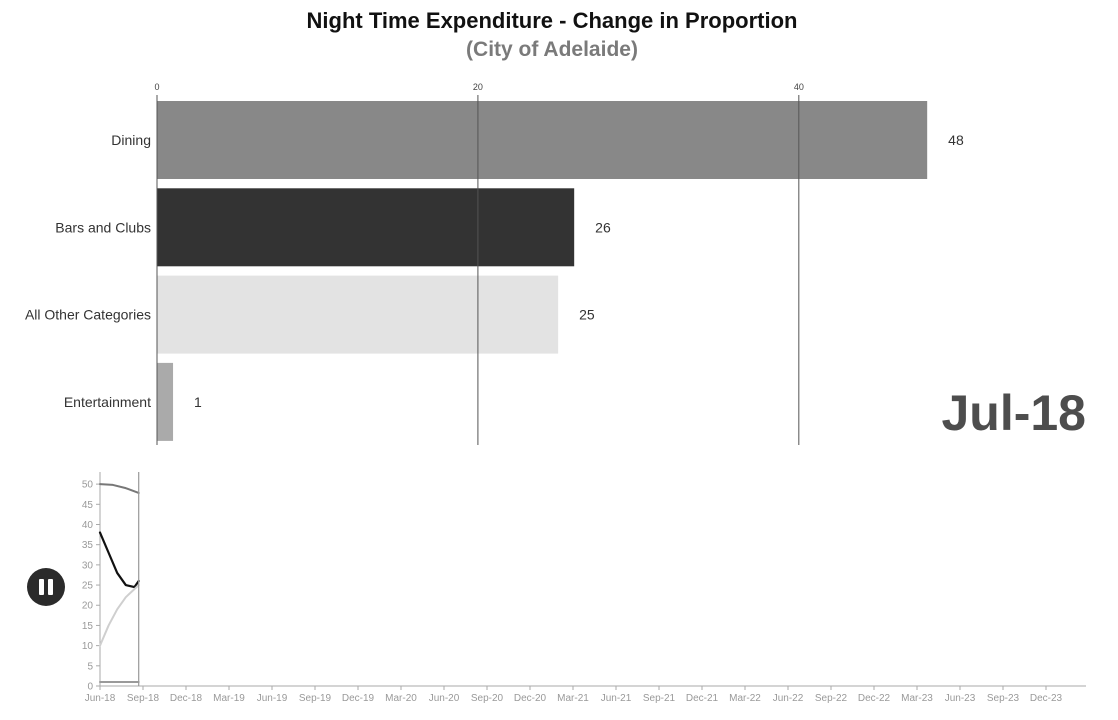 This screenshot has height=720, width=1118. What do you see at coordinates (315, 698) in the screenshot?
I see `x-tick-label: Sep-19` at bounding box center [315, 698].